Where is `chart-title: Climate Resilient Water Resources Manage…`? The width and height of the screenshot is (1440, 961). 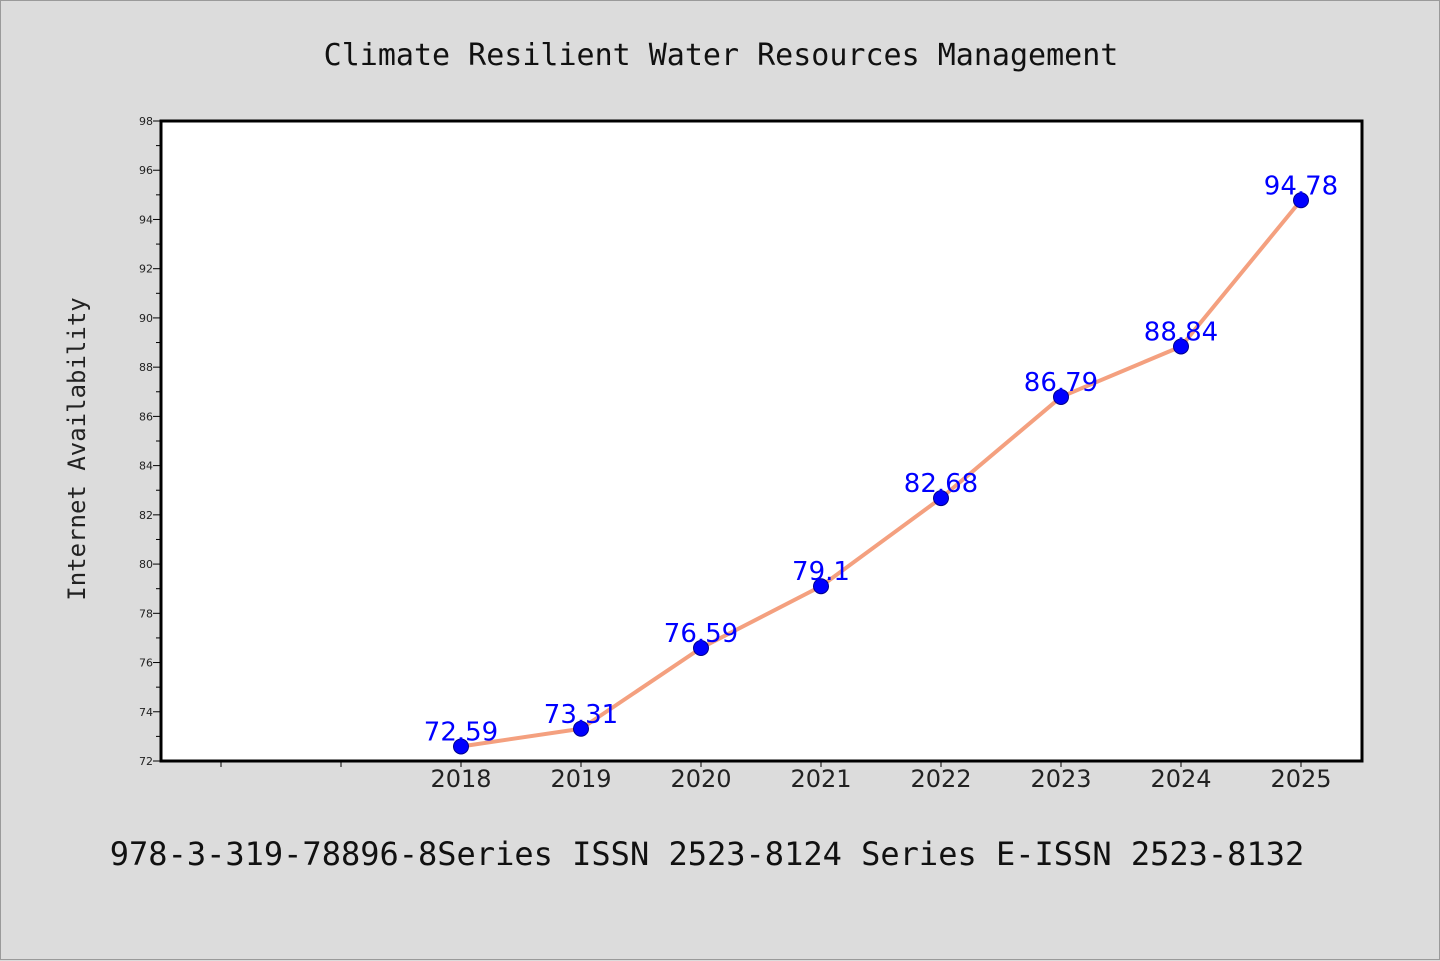 chart-title: Climate Resilient Water Resources Manage… is located at coordinates (721, 55).